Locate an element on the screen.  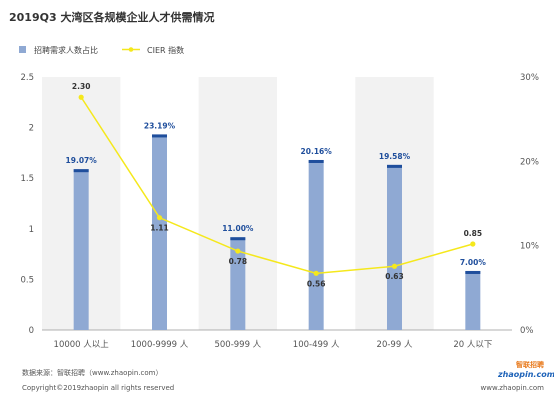
y-right-tick-label: 0% is located at coordinates (527, 331).